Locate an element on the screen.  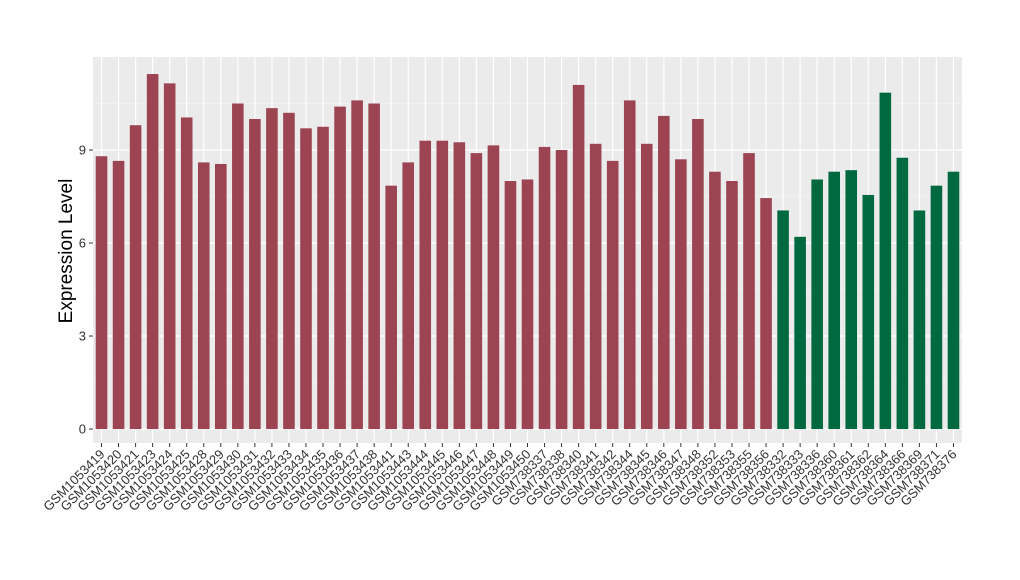
bar-GSM738364 is located at coordinates (885, 261).